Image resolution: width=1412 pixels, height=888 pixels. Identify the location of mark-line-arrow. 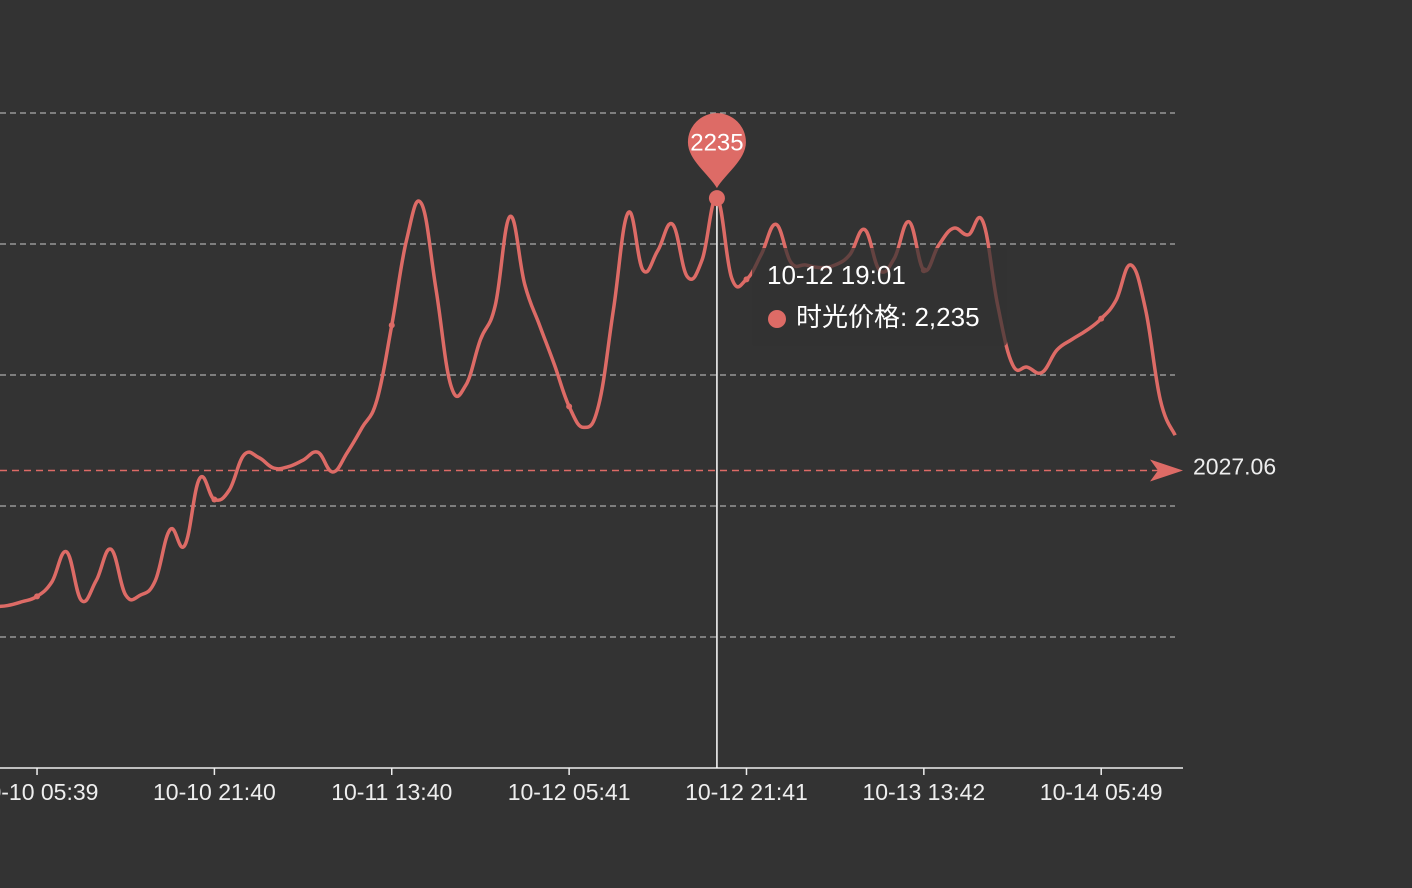
(1166, 470).